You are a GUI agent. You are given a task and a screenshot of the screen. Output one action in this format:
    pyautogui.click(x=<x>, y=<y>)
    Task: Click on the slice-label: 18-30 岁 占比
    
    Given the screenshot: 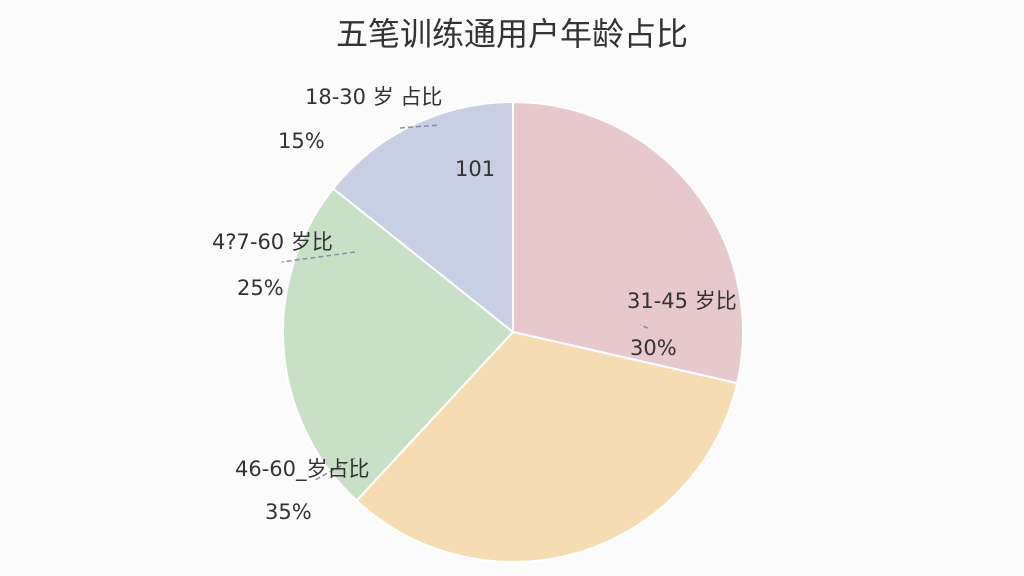 What is the action you would take?
    pyautogui.click(x=373, y=97)
    